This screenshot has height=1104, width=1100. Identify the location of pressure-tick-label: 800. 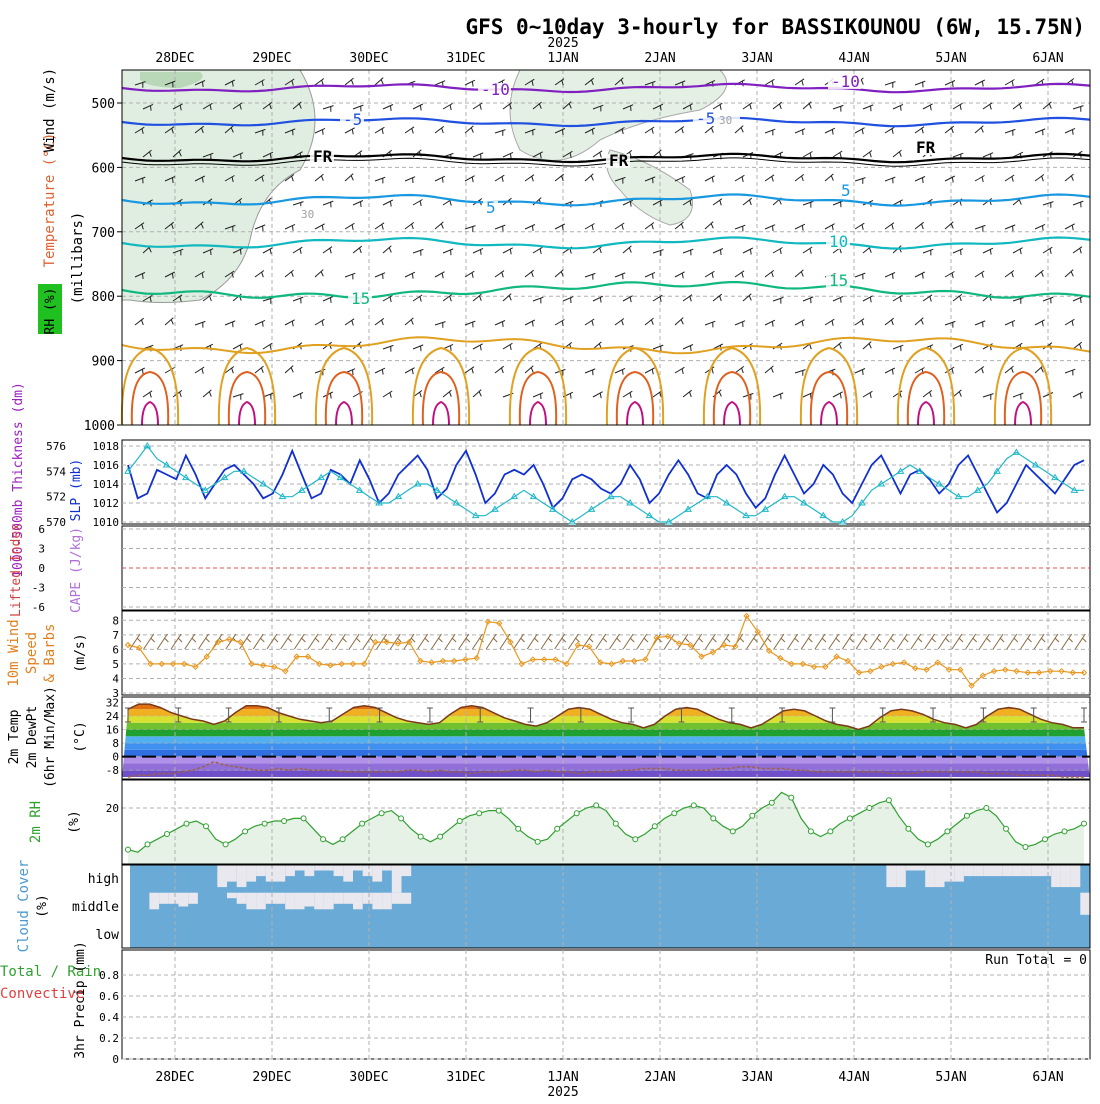
(103, 297).